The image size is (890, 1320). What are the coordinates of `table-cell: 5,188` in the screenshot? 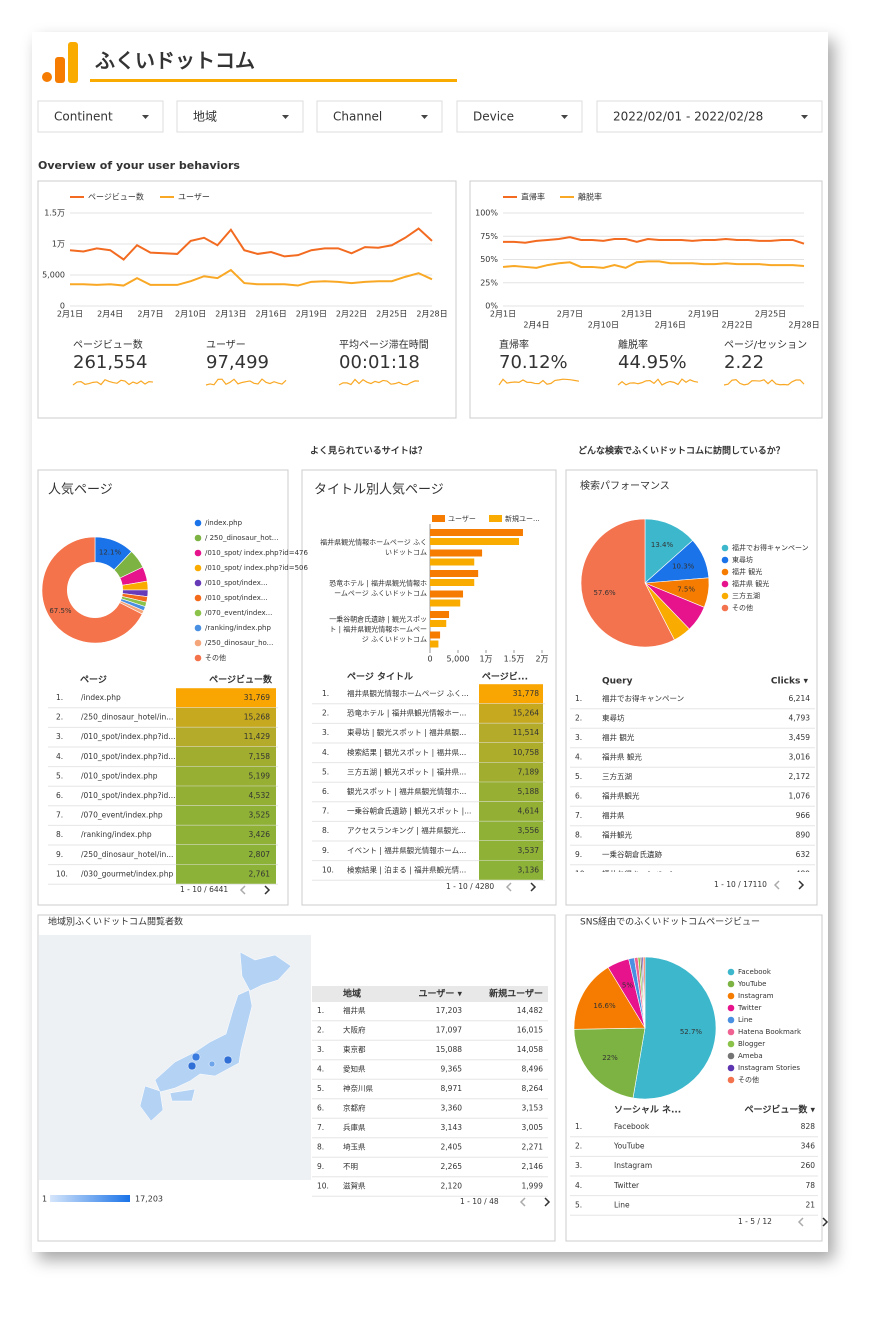 It's located at (529, 791).